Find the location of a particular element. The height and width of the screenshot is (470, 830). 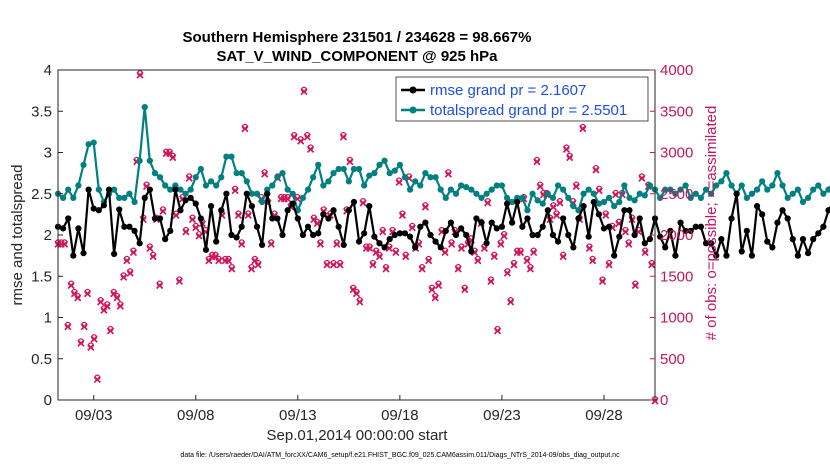

chart-title-line2: SAT_V_WIND_COMPONENT @ 925 hPa is located at coordinates (357, 56).